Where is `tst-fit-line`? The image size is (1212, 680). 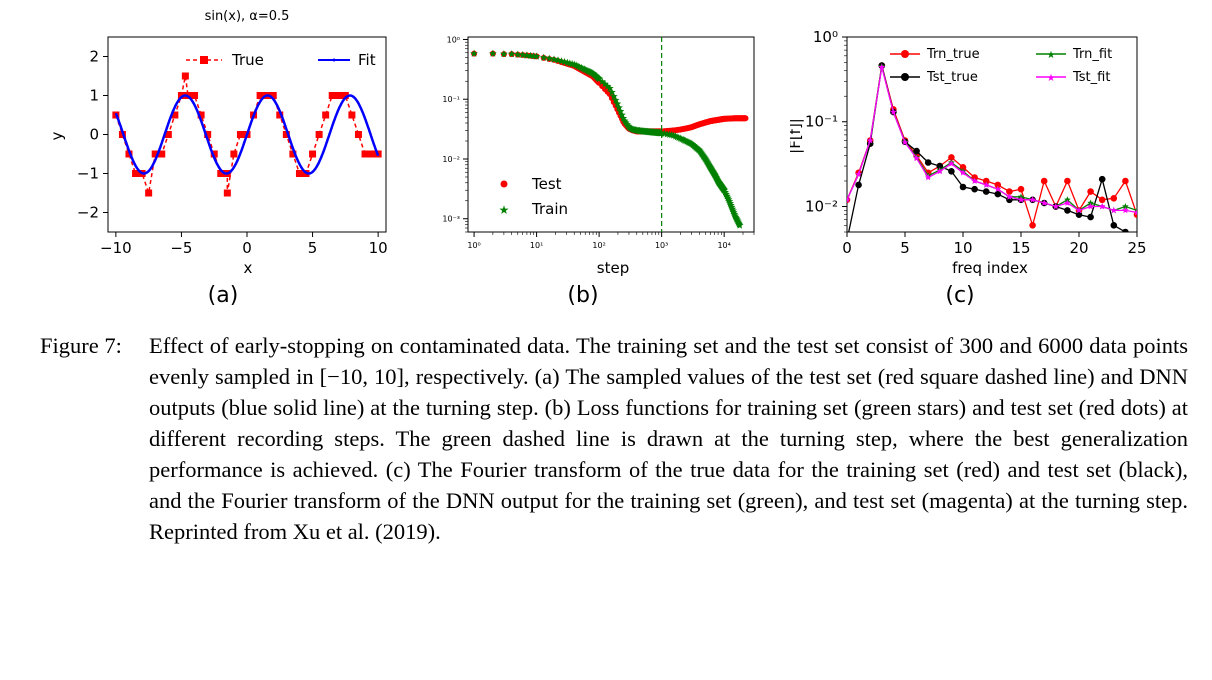 tst-fit-line is located at coordinates (992, 140).